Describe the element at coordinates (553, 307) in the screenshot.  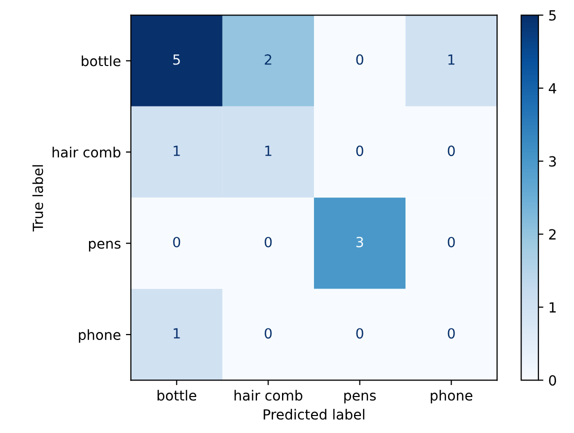
I see `color-bar-label: 1` at that location.